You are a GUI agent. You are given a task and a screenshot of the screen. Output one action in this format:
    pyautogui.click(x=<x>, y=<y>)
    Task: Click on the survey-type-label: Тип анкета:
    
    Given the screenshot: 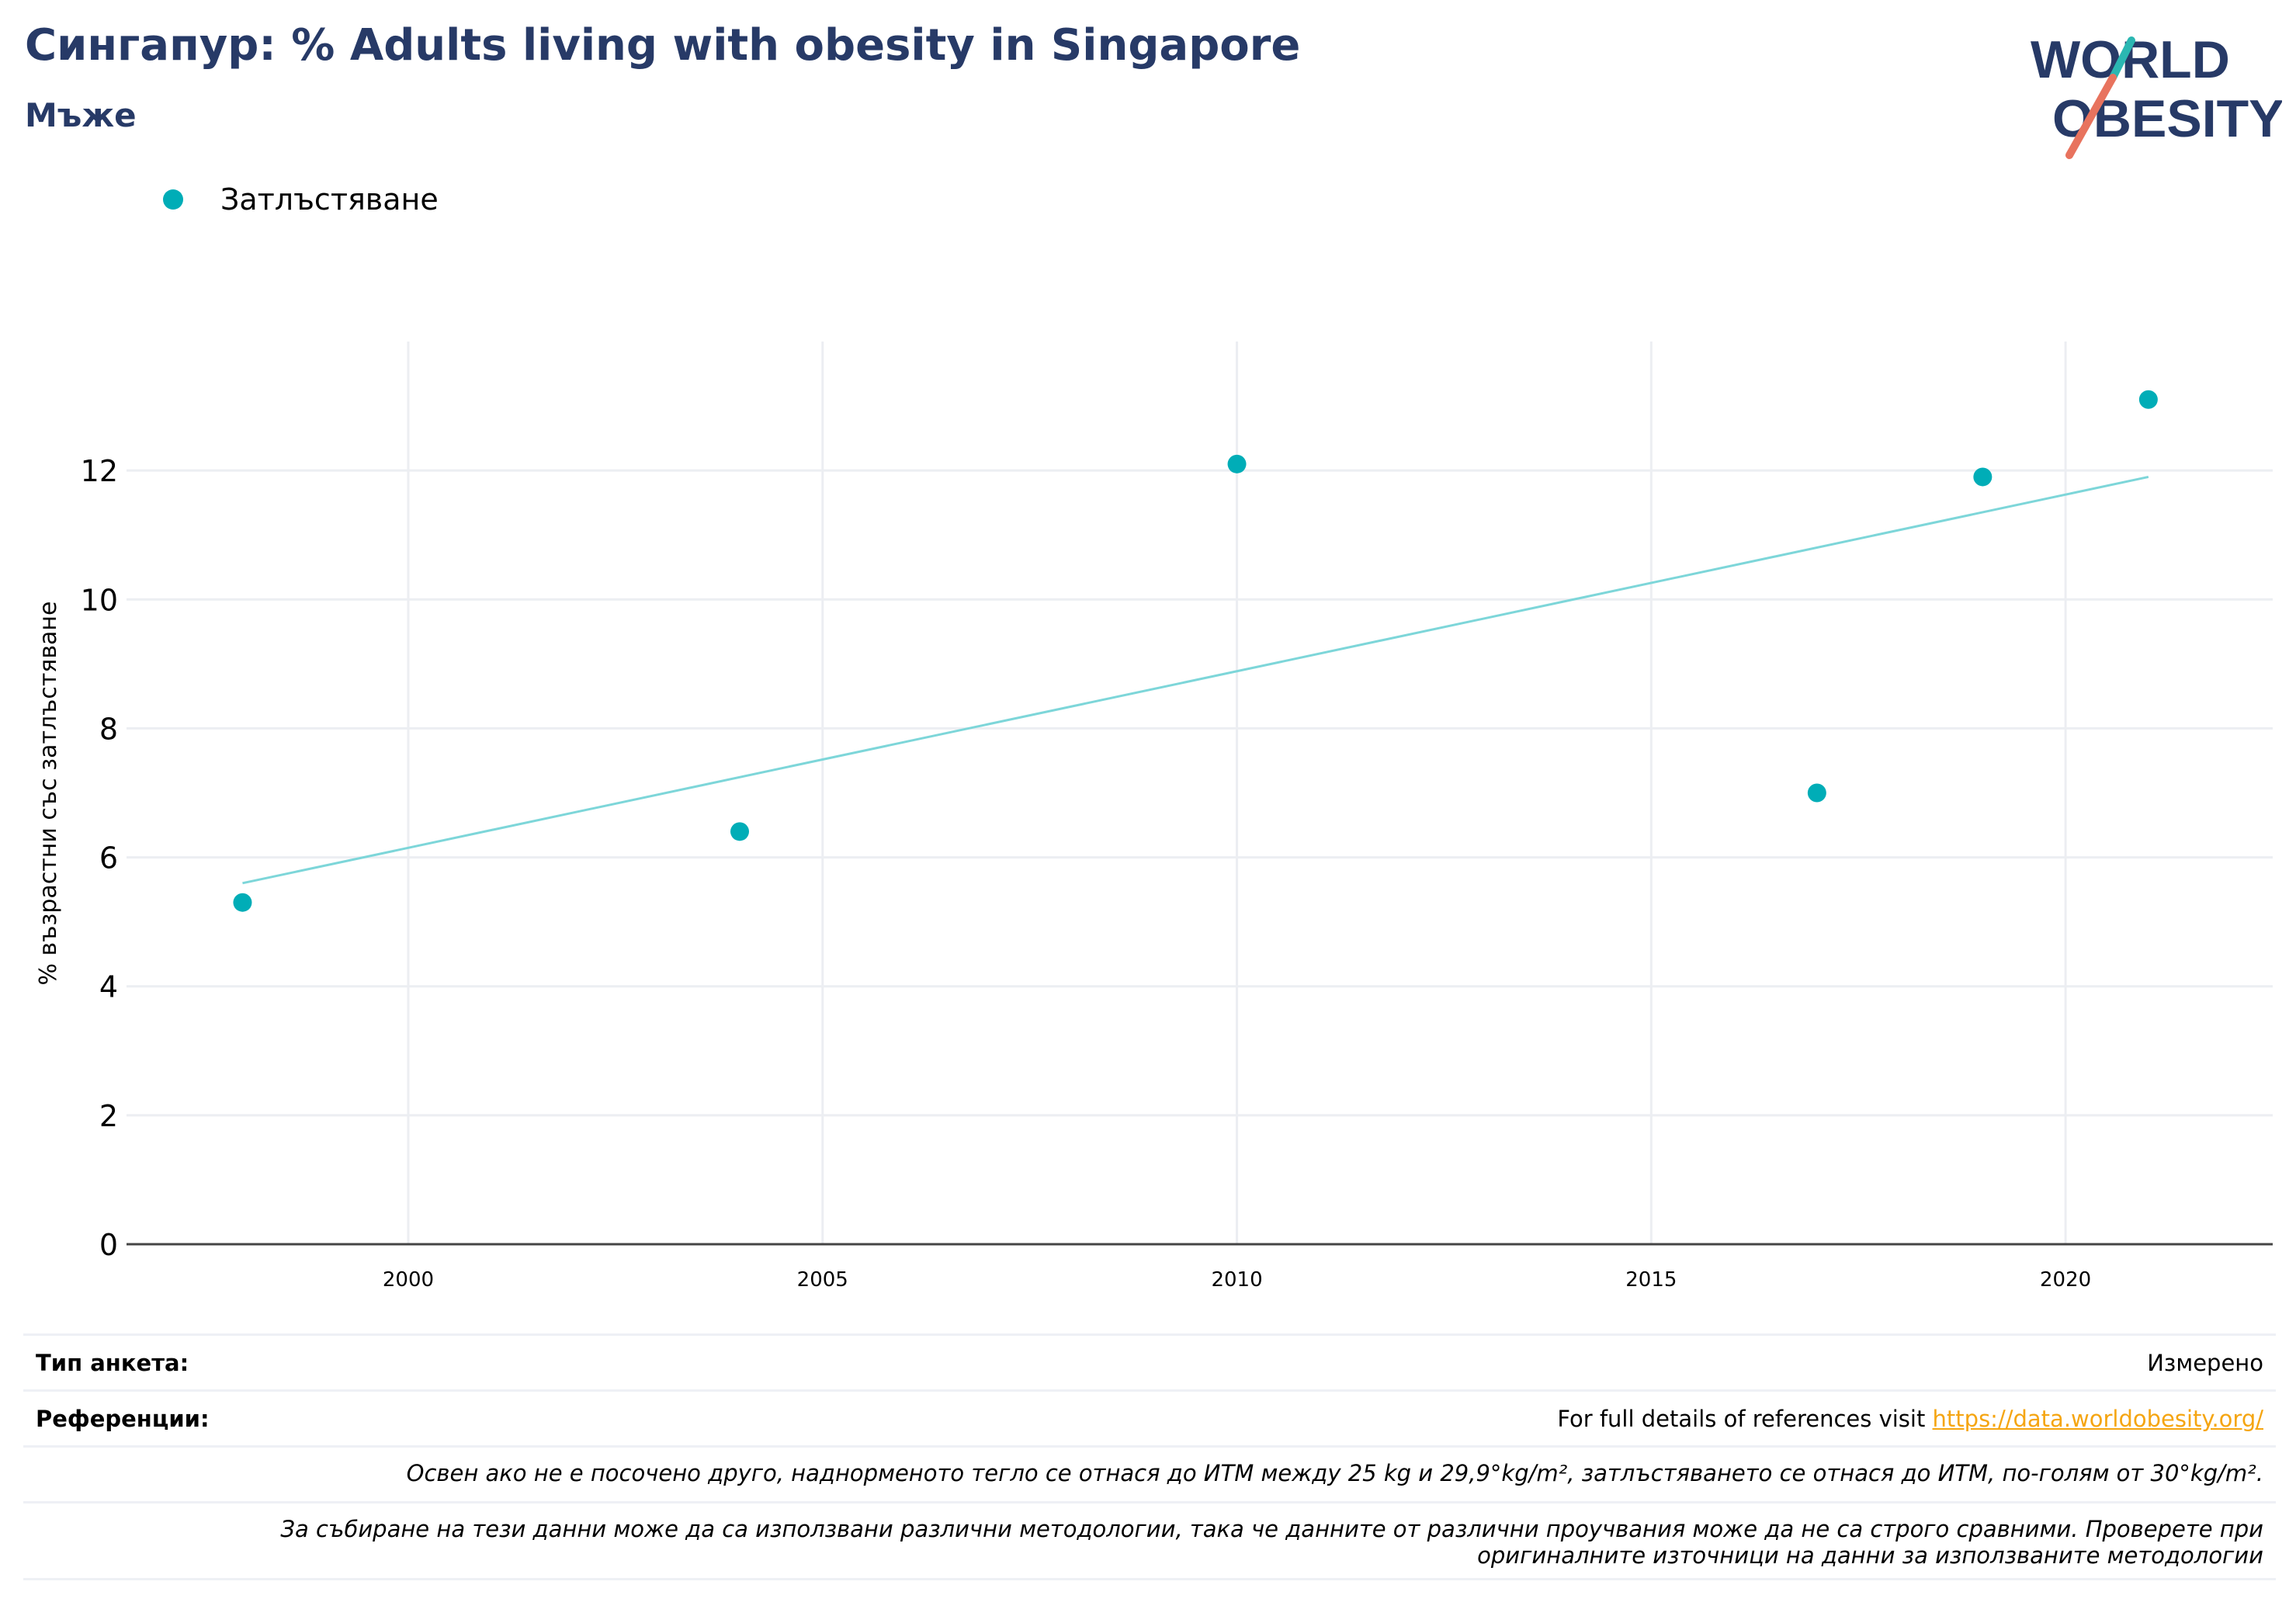 What is the action you would take?
    pyautogui.click(x=112, y=1363)
    